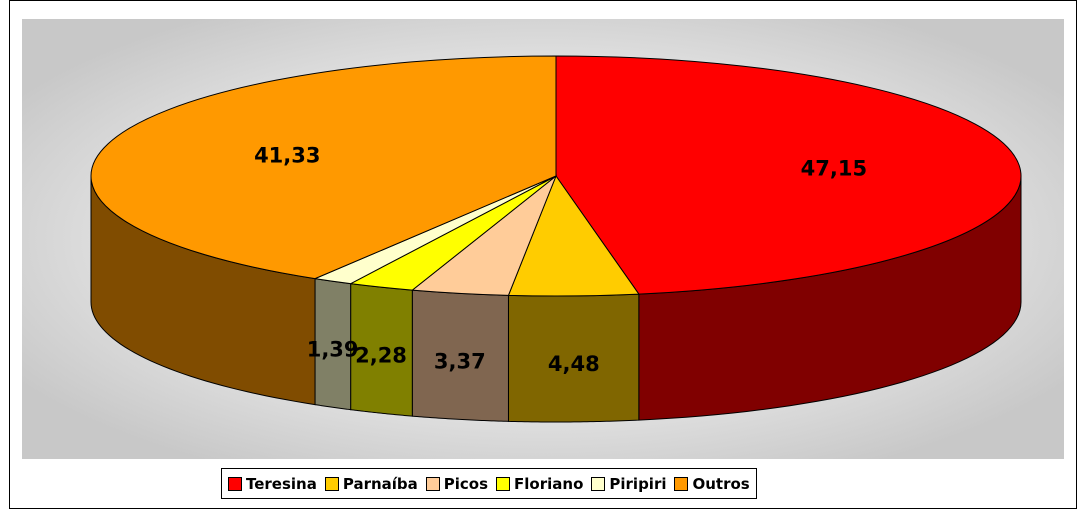 This screenshot has height=509, width=1087. Describe the element at coordinates (638, 483) in the screenshot. I see `legend-label: Piripiri` at that location.